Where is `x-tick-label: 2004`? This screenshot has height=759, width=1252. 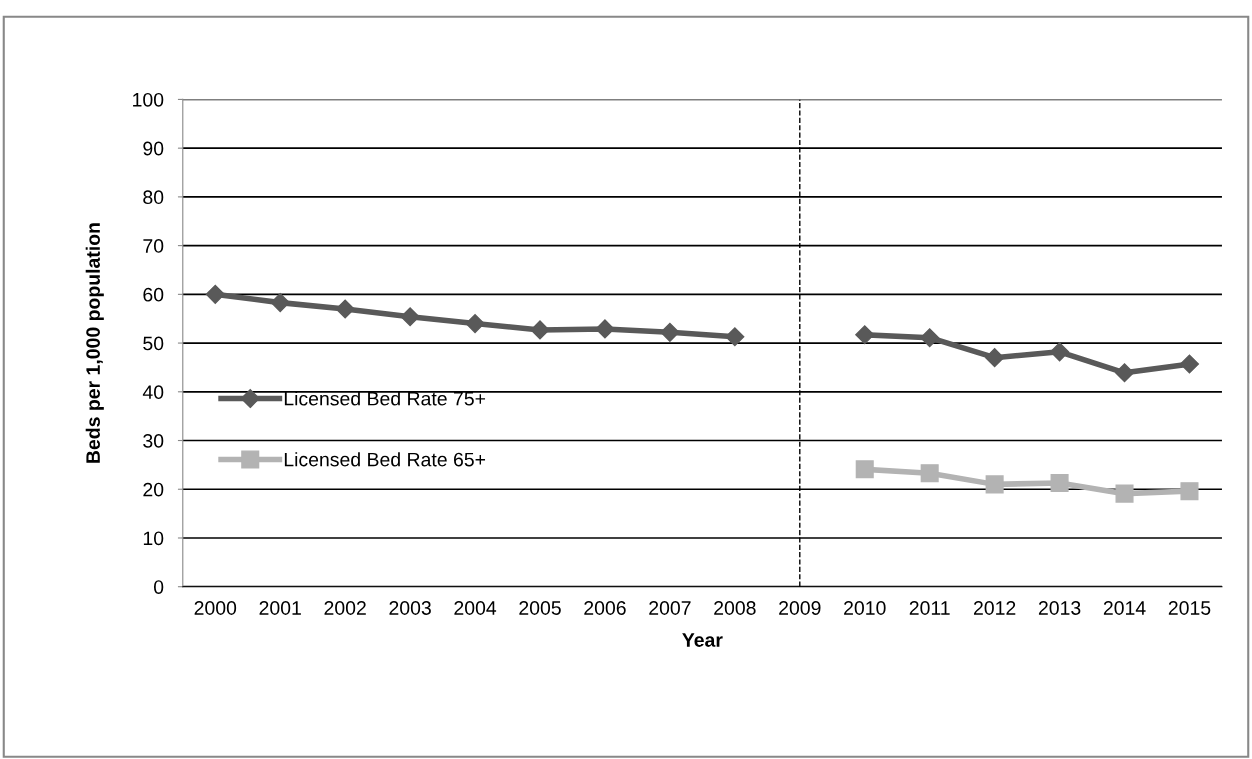 x-tick-label: 2004 is located at coordinates (475, 608).